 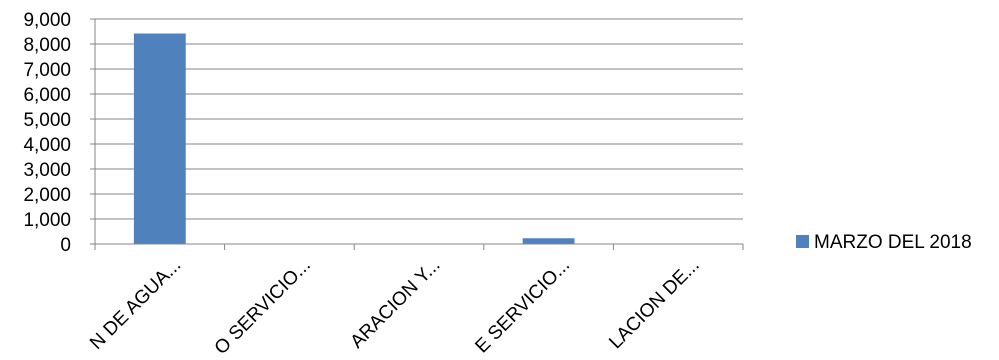 I want to click on legend: MARZO DEL 2018, so click(x=884, y=242).